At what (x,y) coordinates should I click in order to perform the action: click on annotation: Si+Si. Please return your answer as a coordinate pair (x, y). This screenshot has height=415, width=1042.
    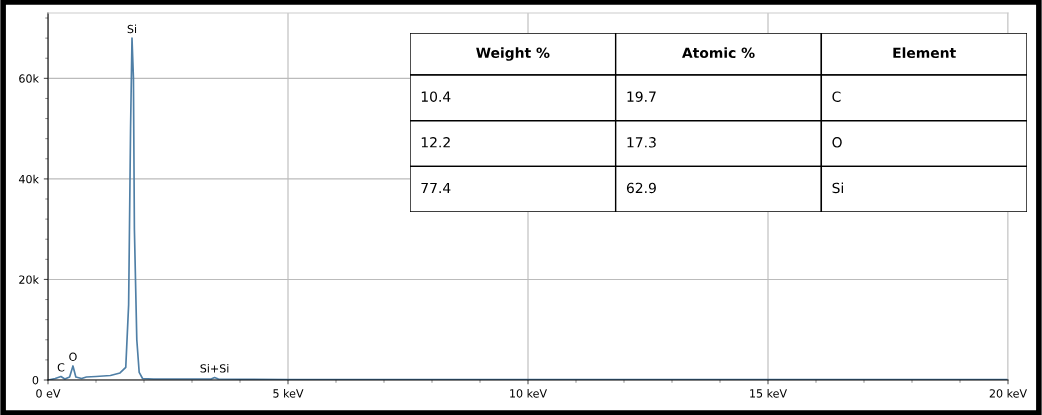
    Looking at the image, I should click on (214, 368).